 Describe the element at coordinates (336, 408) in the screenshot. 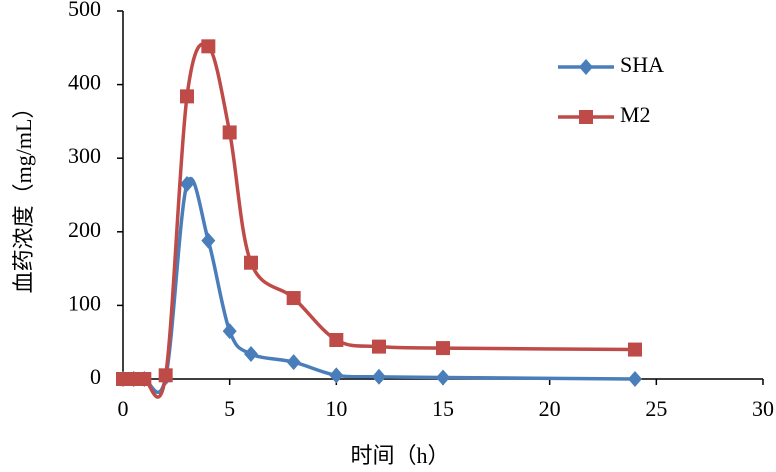

I see `x-tick-label: 10` at that location.